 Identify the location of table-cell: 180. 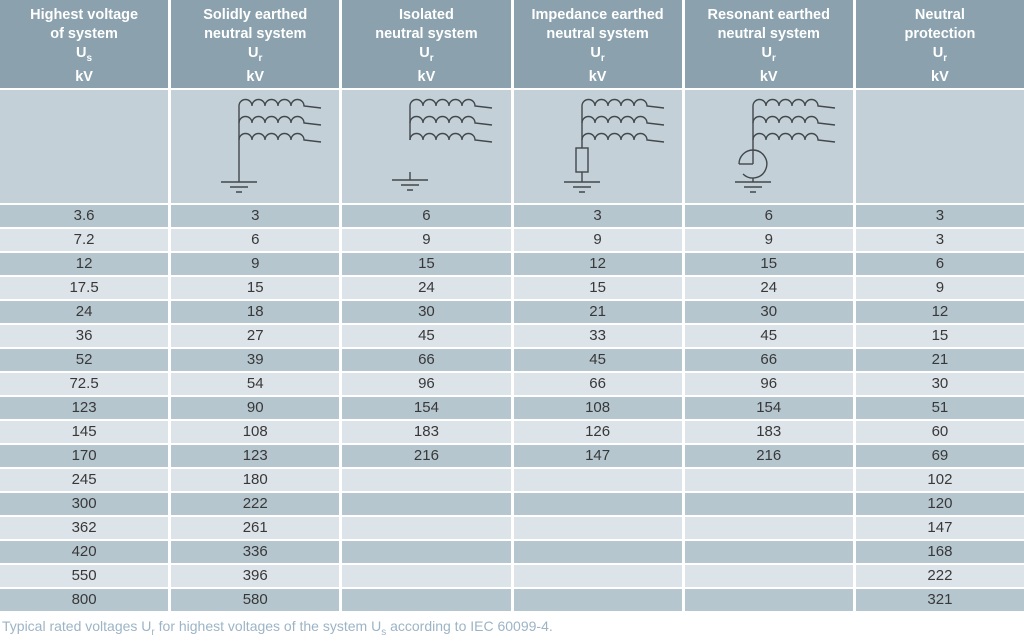
(255, 480).